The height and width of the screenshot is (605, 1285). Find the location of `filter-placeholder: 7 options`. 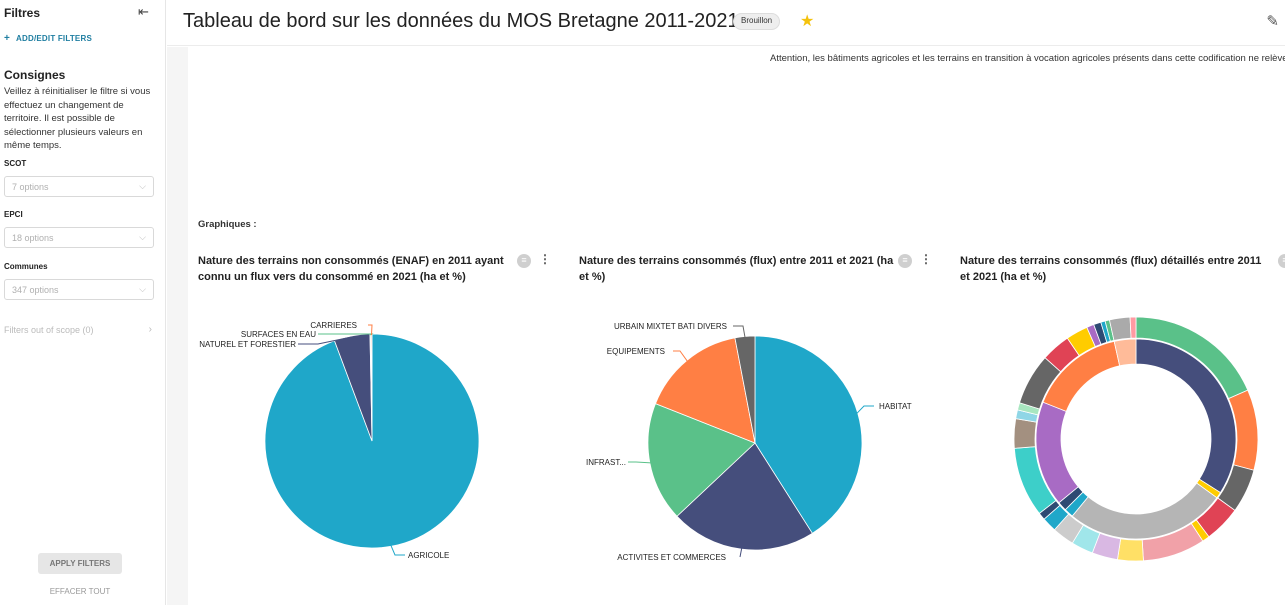

filter-placeholder: 7 options is located at coordinates (30, 187).